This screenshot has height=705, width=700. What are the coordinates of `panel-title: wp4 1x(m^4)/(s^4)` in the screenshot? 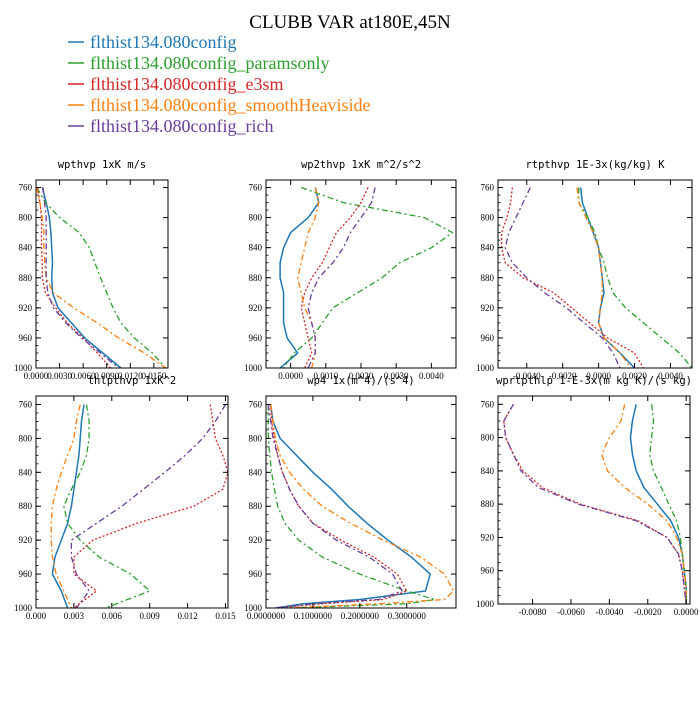 It's located at (360, 381).